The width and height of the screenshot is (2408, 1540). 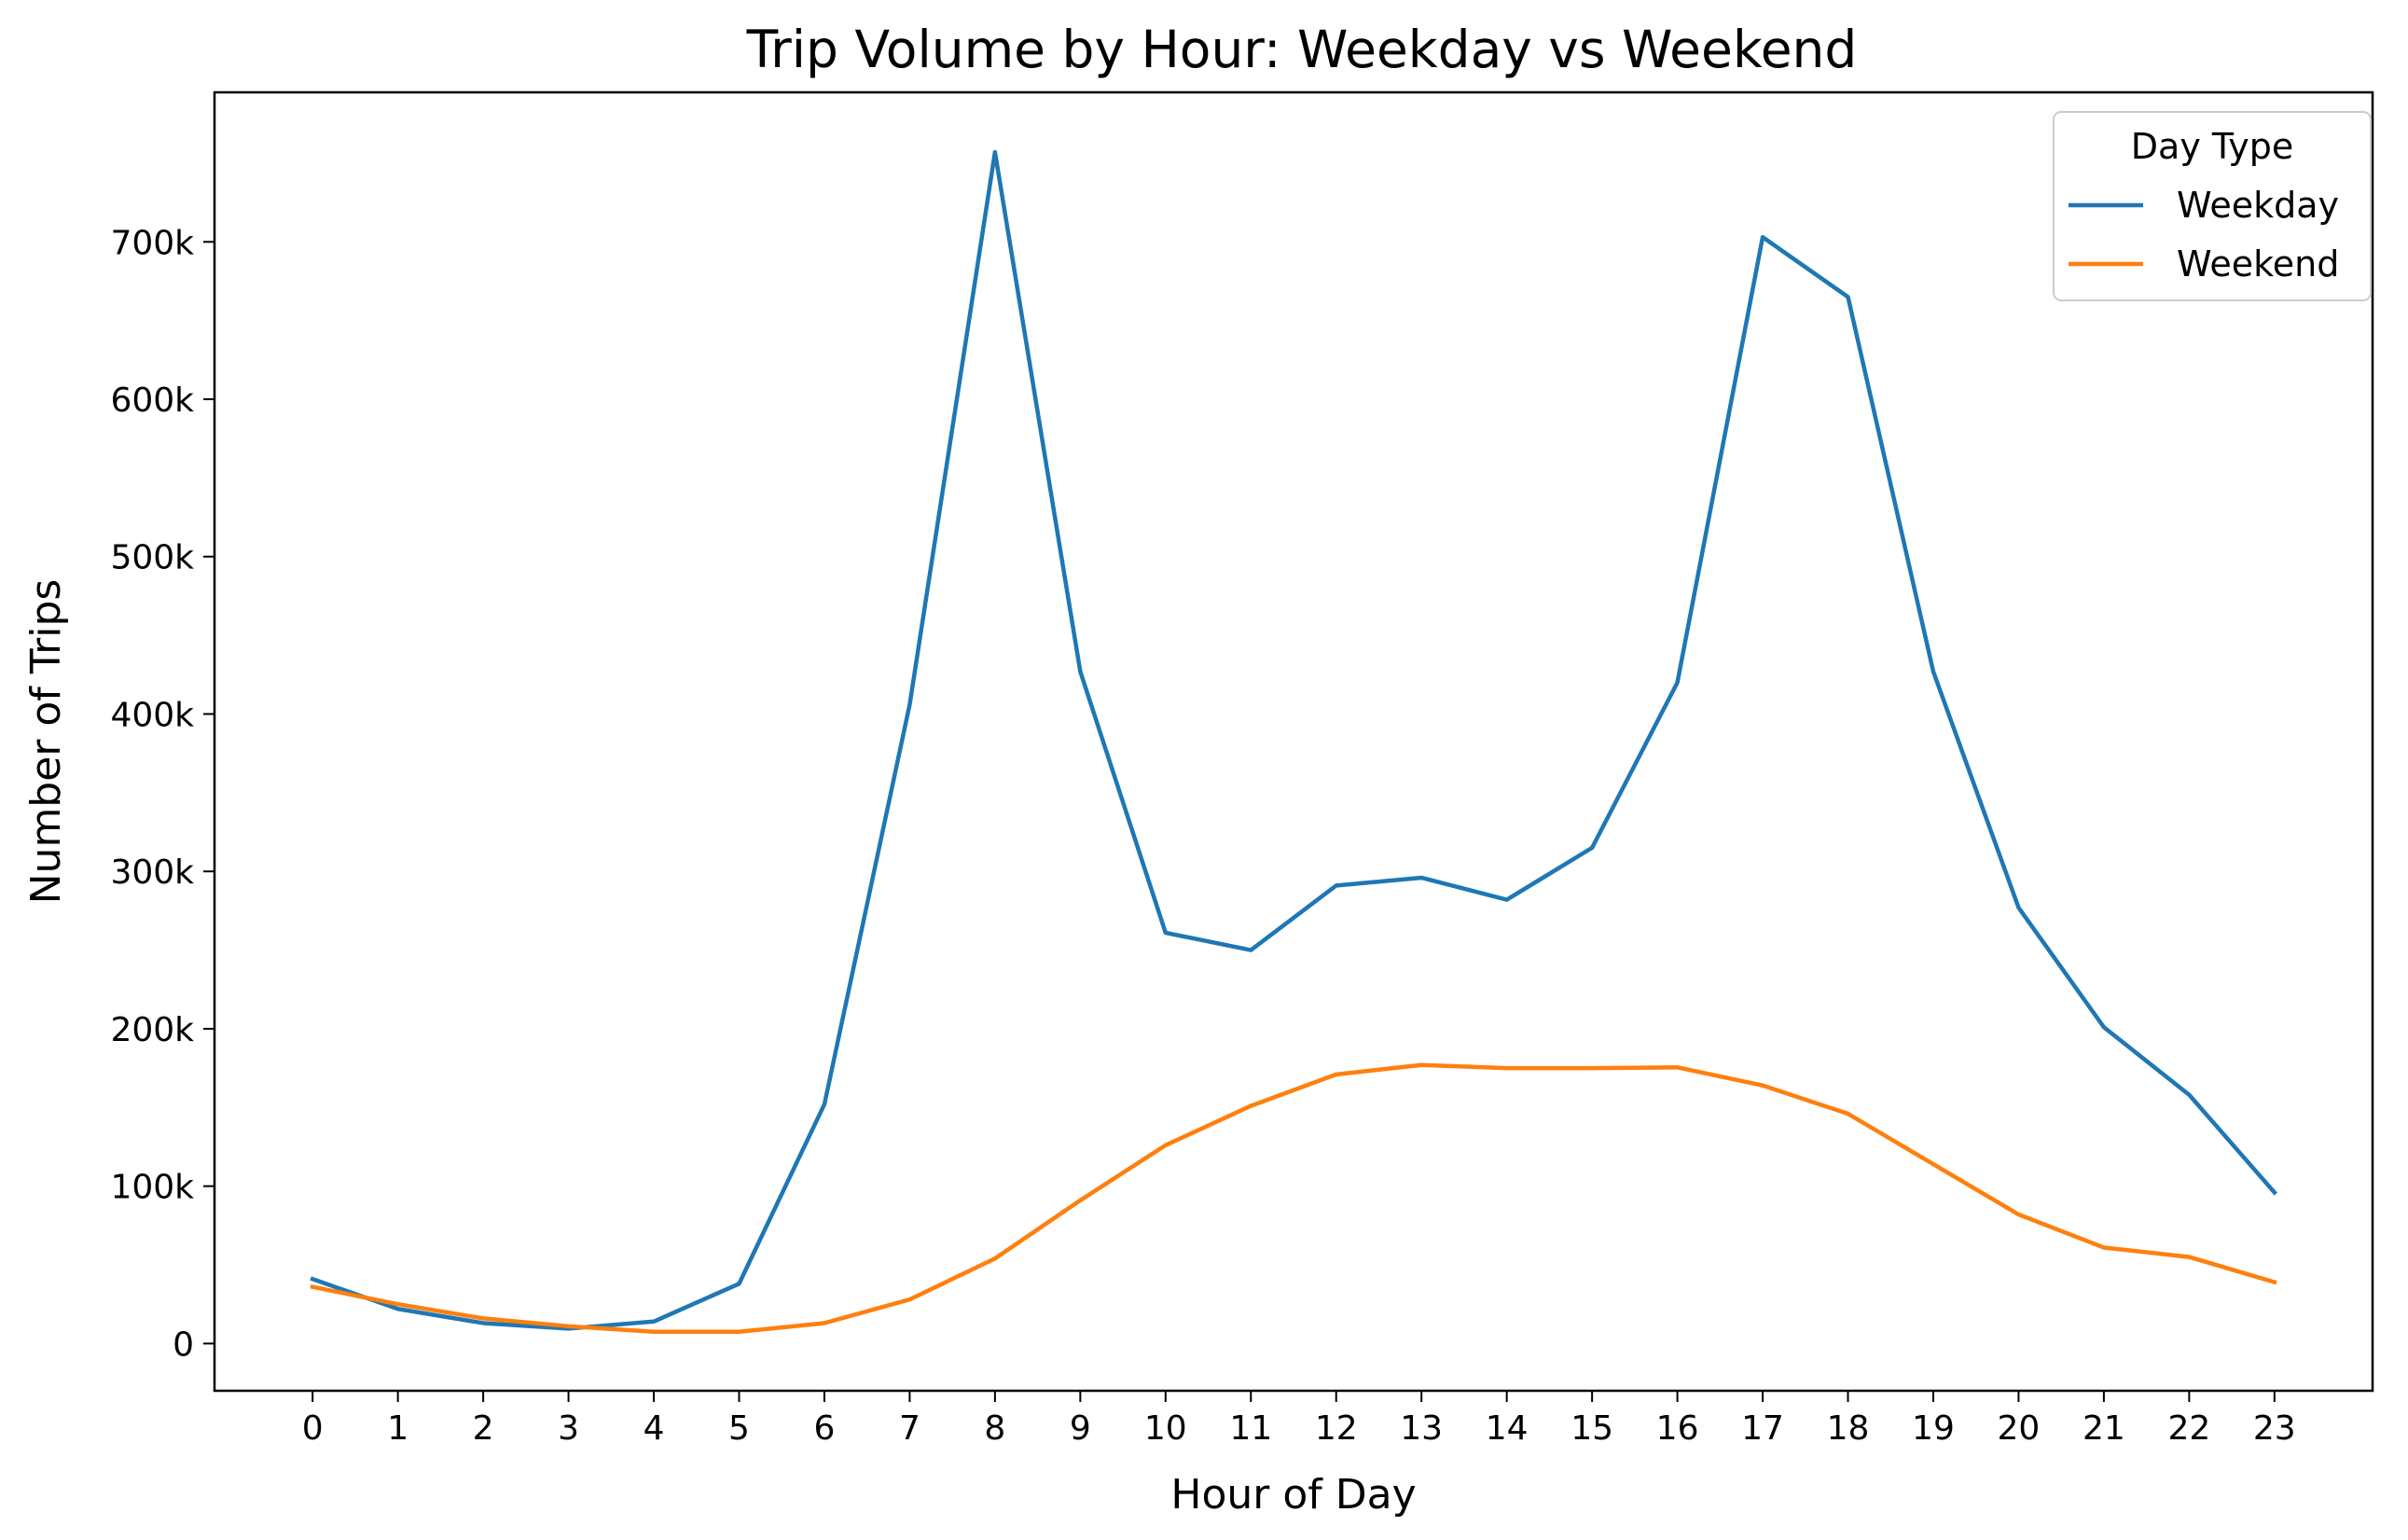 I want to click on x-tick-label: 17, so click(x=1762, y=1429).